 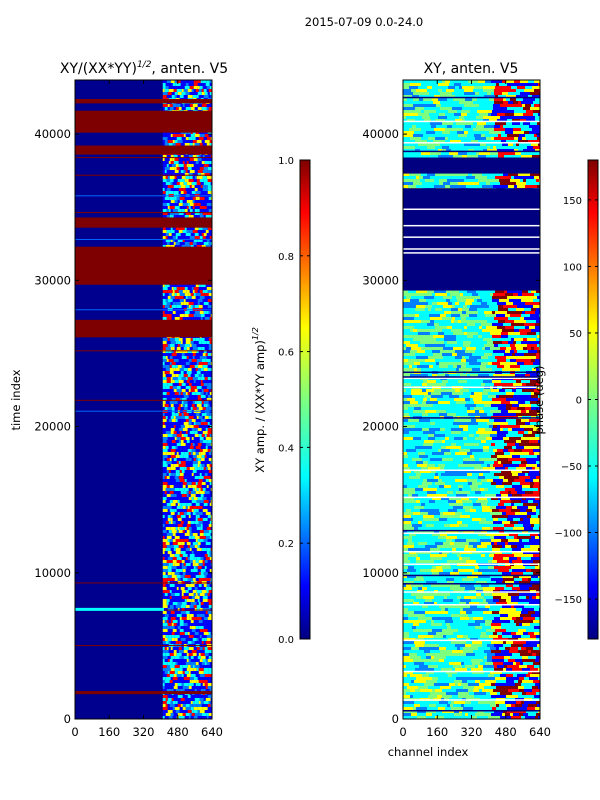 What do you see at coordinates (286, 353) in the screenshot?
I see `colorbar-tick-label: 0.6` at bounding box center [286, 353].